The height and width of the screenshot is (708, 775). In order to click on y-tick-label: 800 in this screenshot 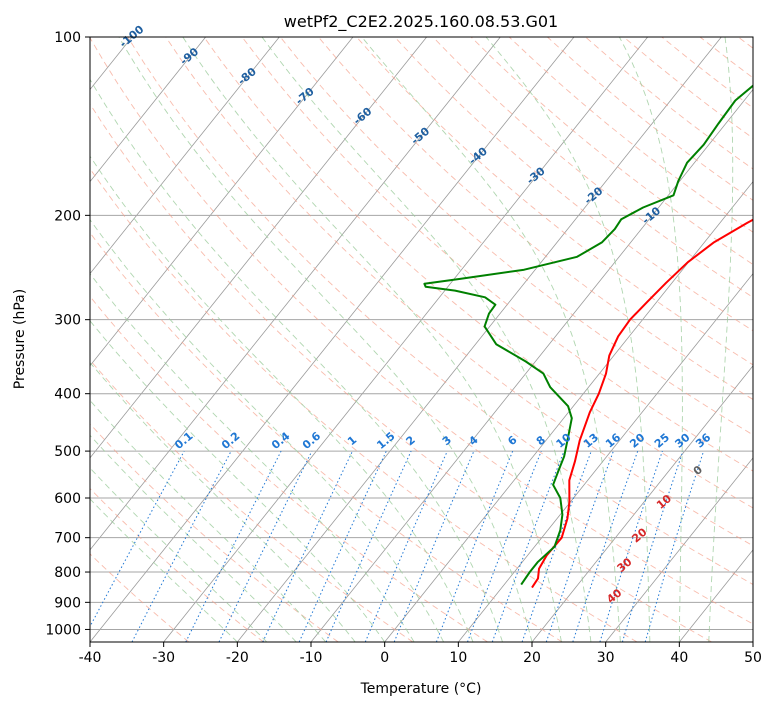, I will do `click(67, 573)`.